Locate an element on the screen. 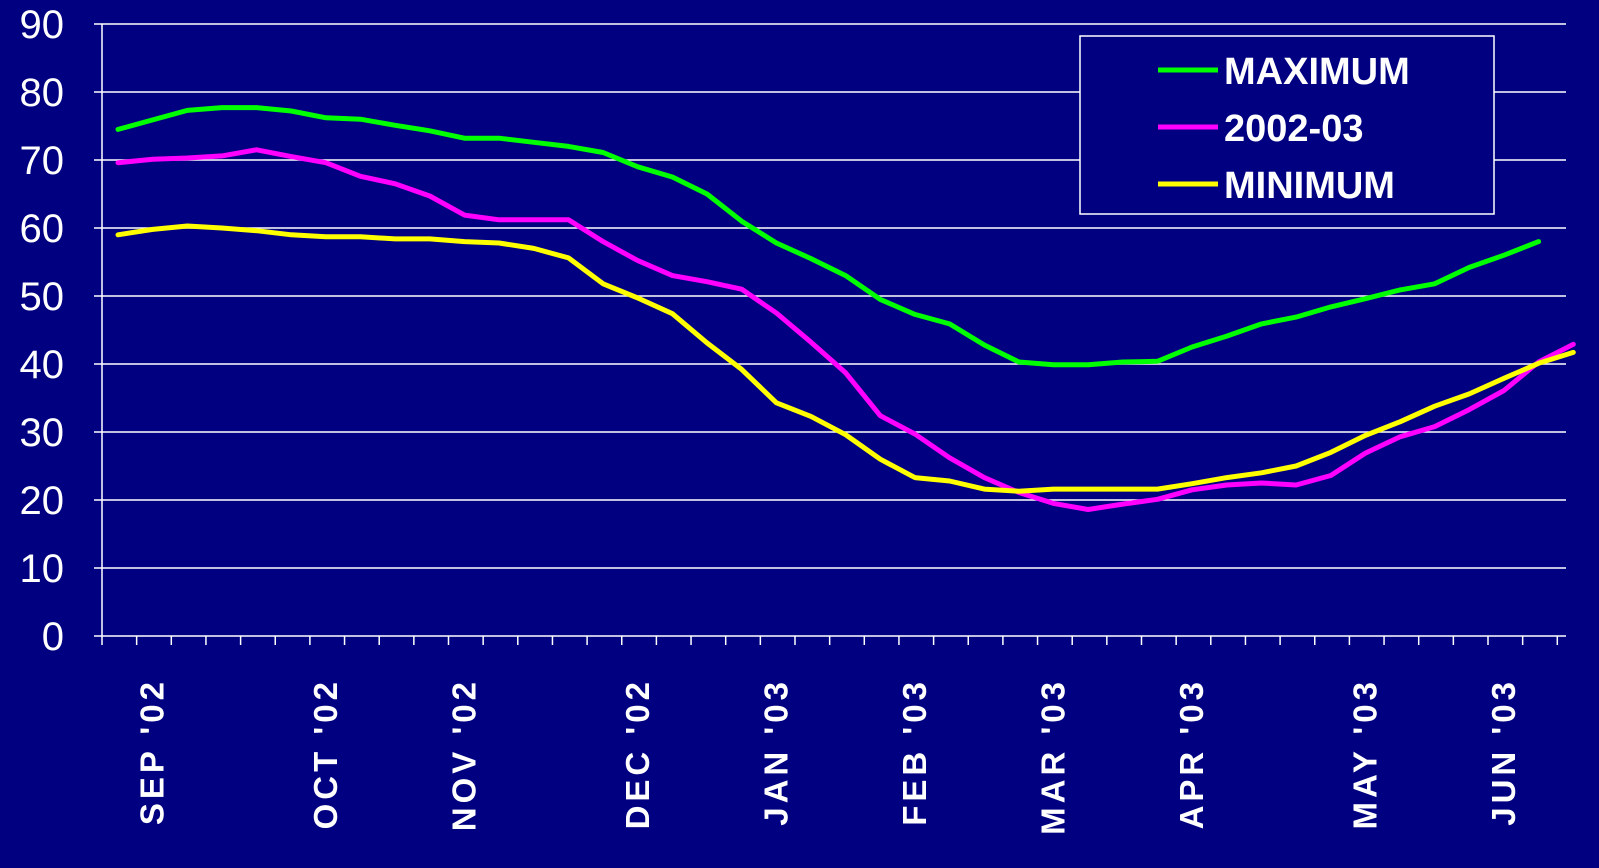  y-tick-label: 50 is located at coordinates (42, 297).